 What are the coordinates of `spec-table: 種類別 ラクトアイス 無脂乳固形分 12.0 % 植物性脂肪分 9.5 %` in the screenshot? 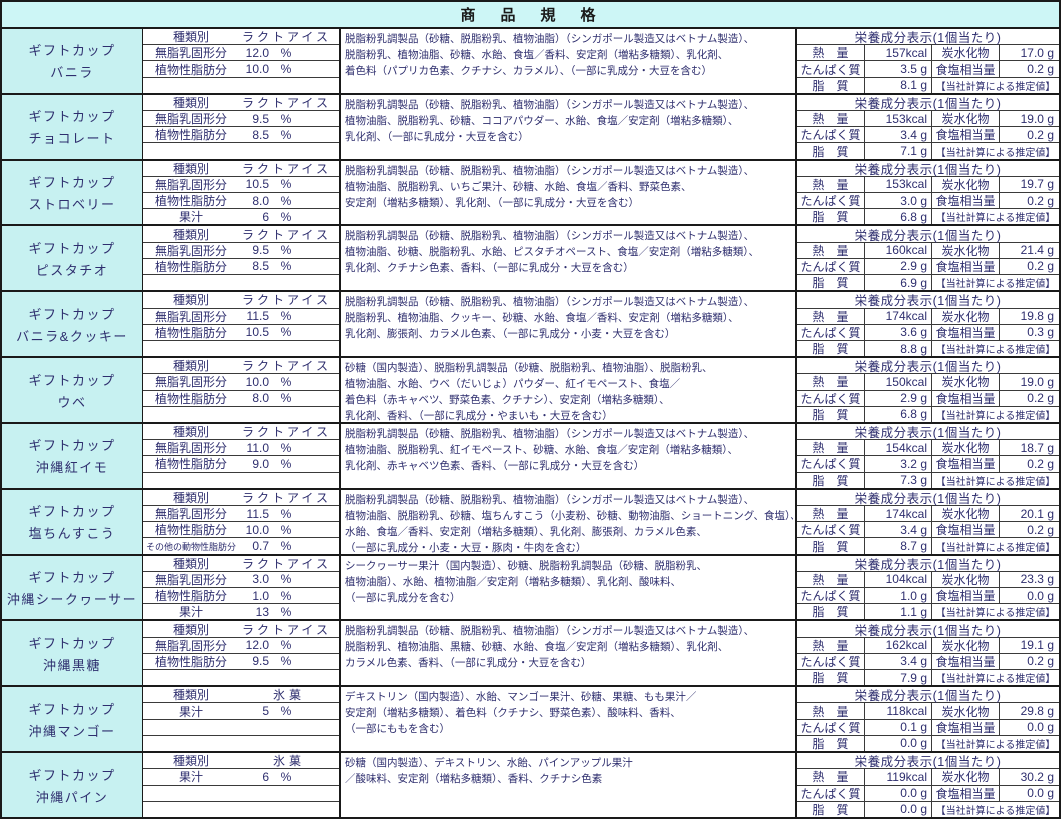 It's located at (242, 653).